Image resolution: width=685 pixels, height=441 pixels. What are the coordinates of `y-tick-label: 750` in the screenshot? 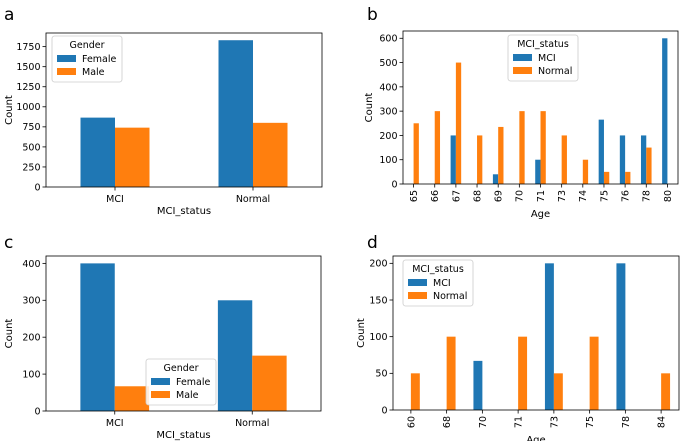 It's located at (31, 127).